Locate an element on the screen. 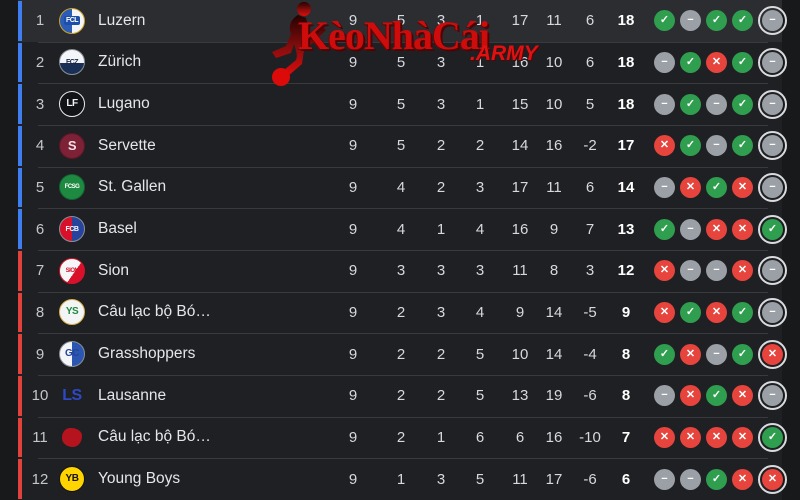 The width and height of the screenshot is (800, 500). team-badge-label: YS is located at coordinates (72, 312).